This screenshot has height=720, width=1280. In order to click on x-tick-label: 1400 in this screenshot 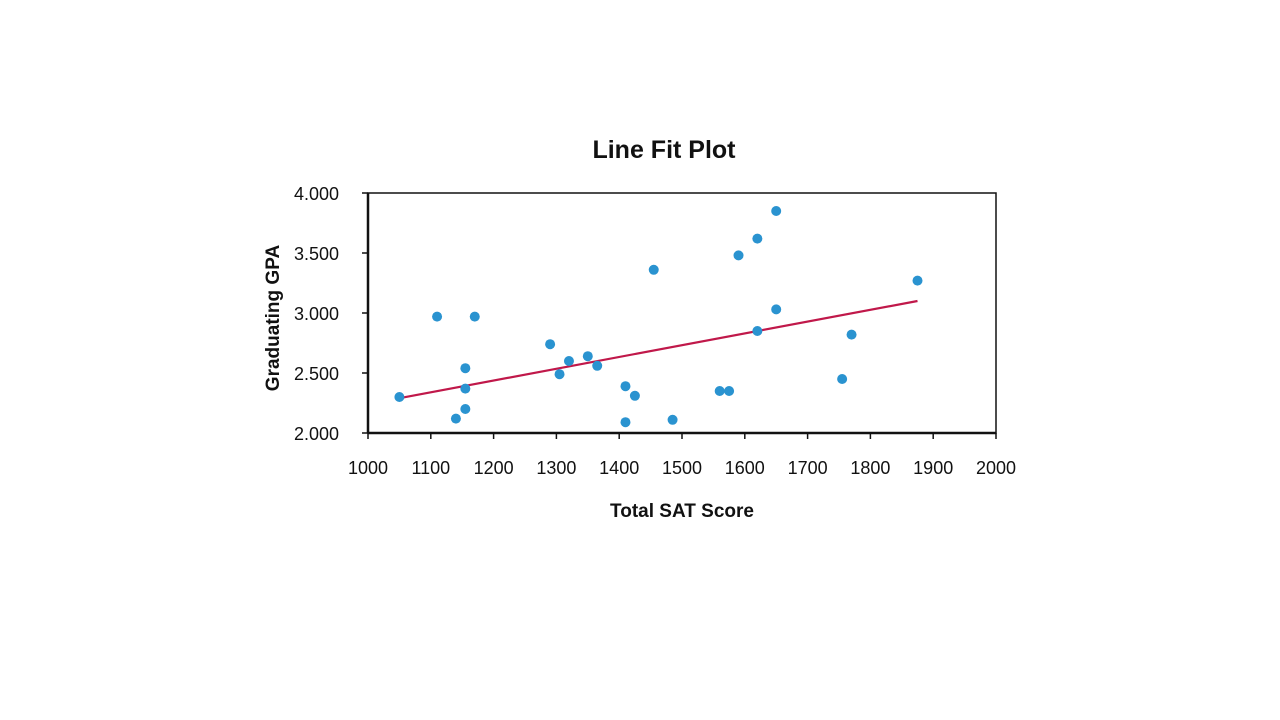, I will do `click(619, 468)`.